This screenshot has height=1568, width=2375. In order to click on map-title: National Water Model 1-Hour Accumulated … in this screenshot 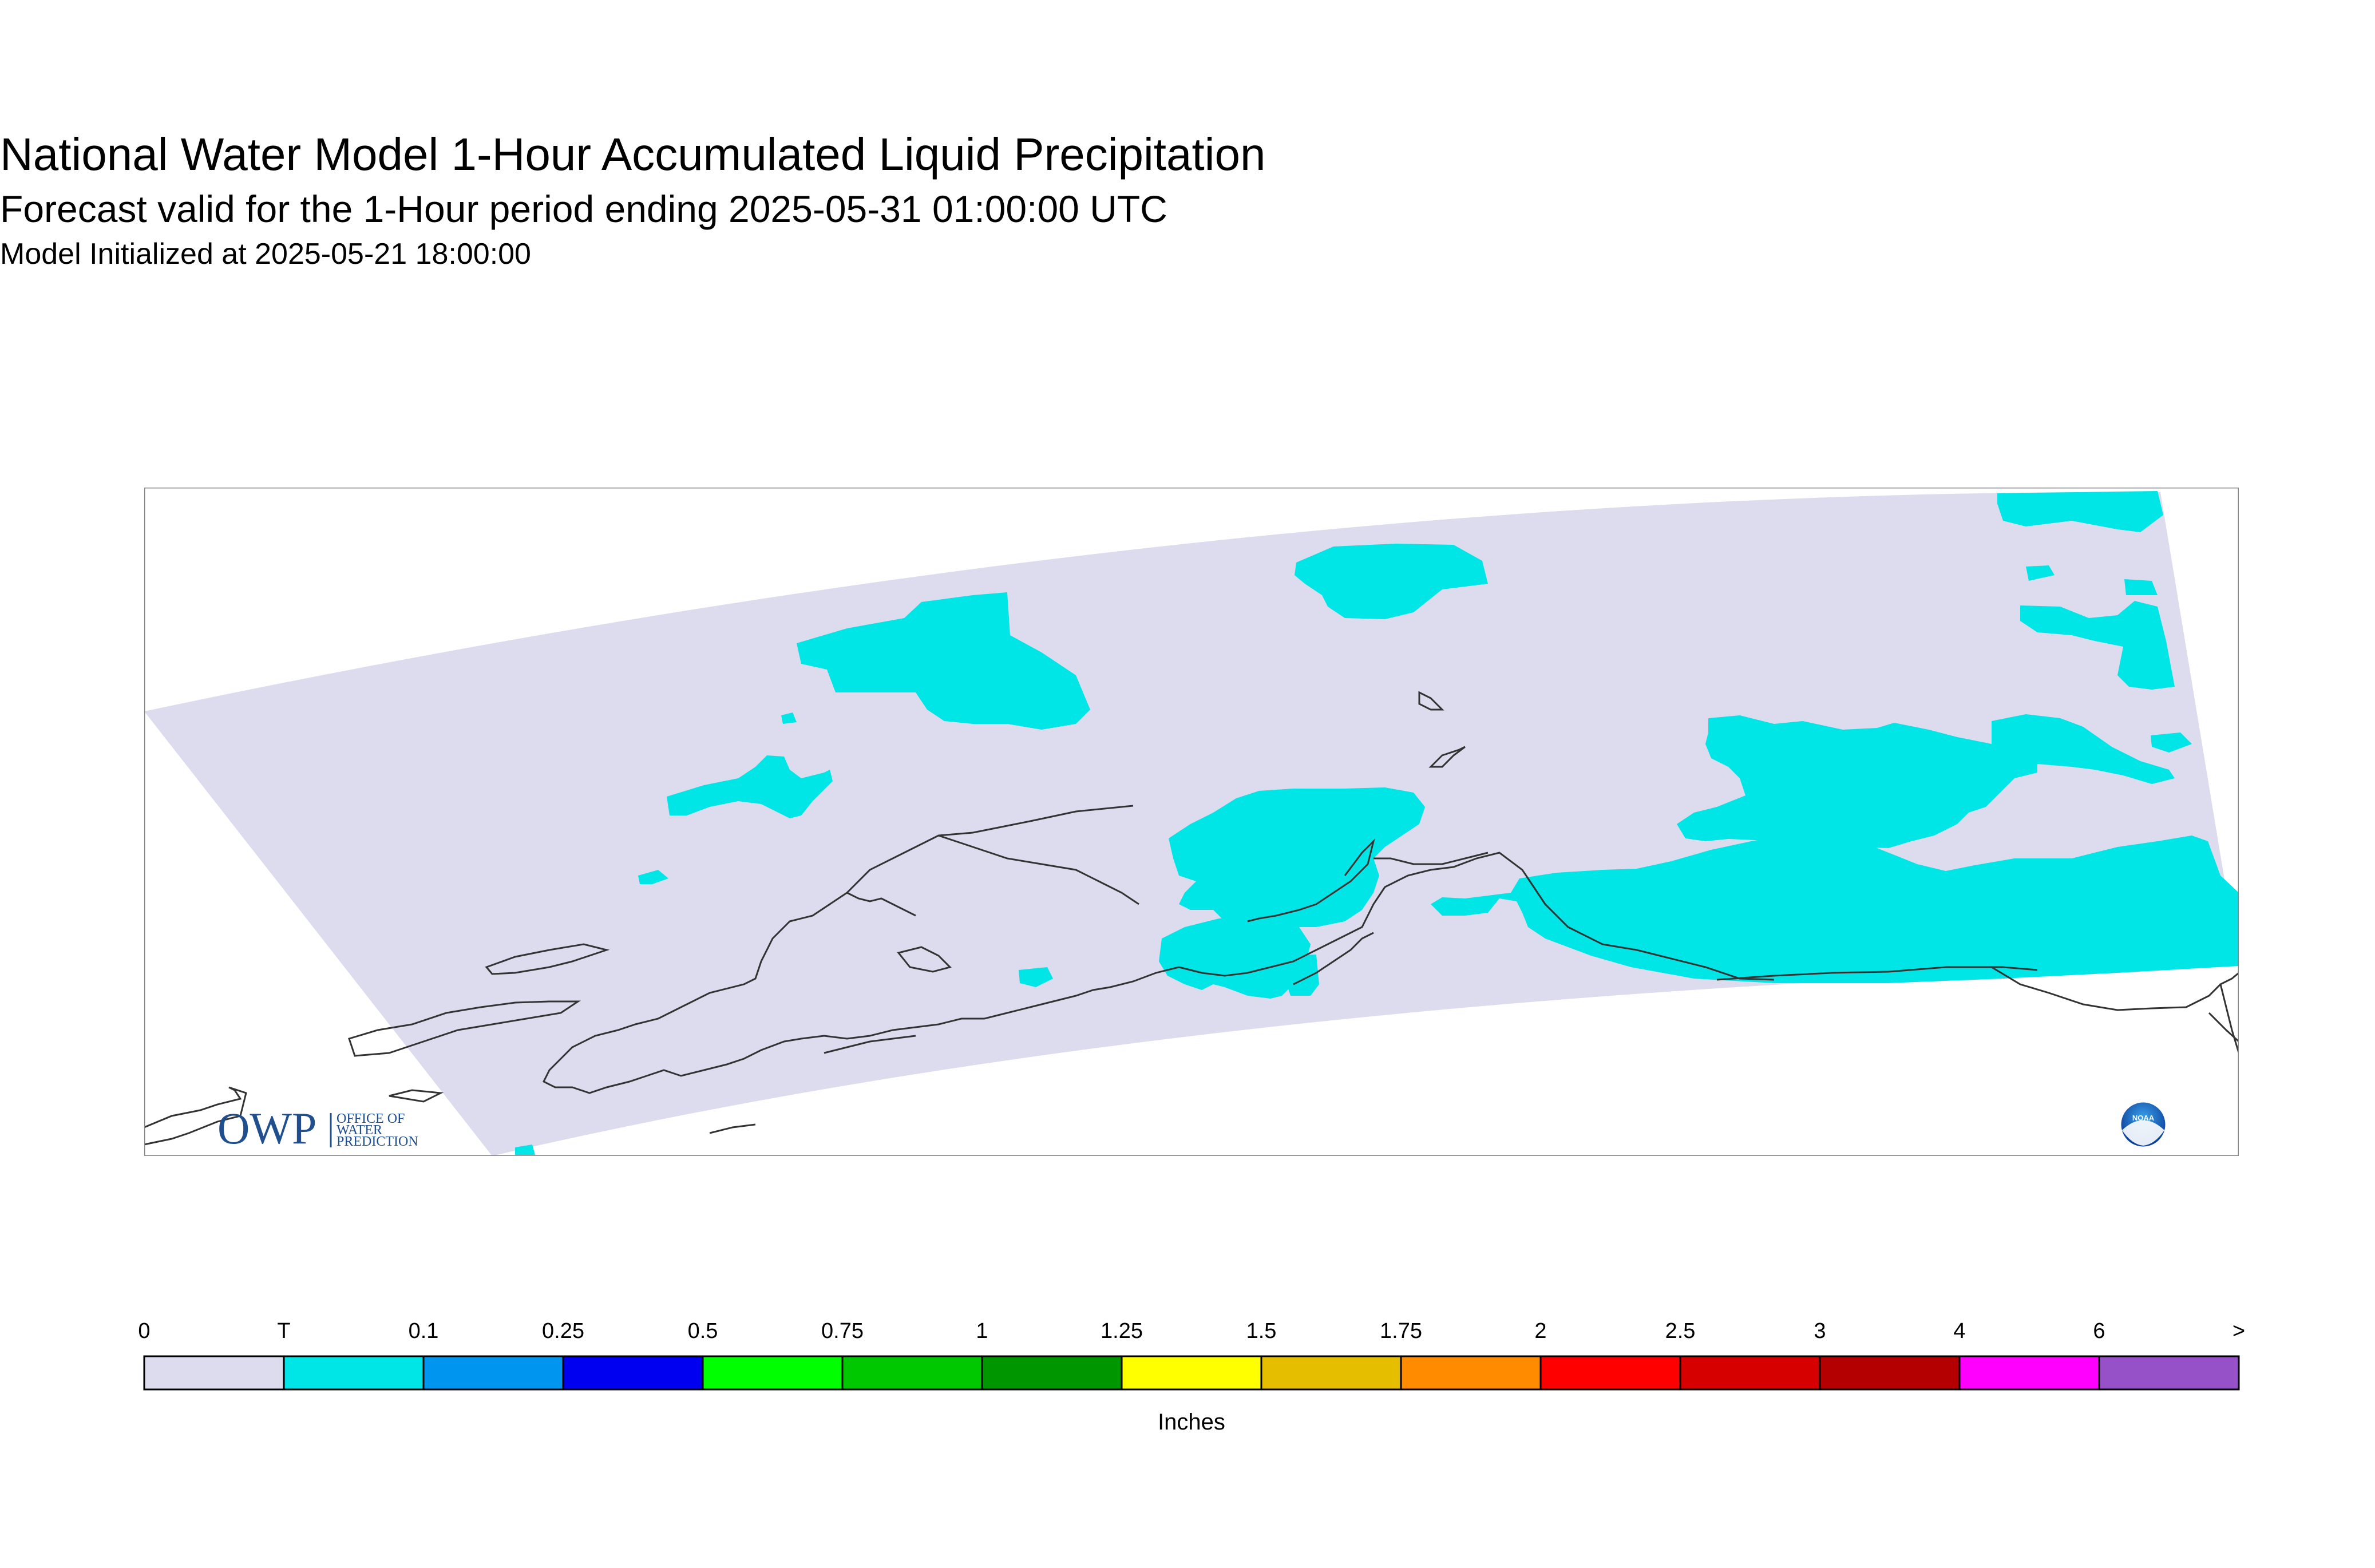, I will do `click(633, 154)`.